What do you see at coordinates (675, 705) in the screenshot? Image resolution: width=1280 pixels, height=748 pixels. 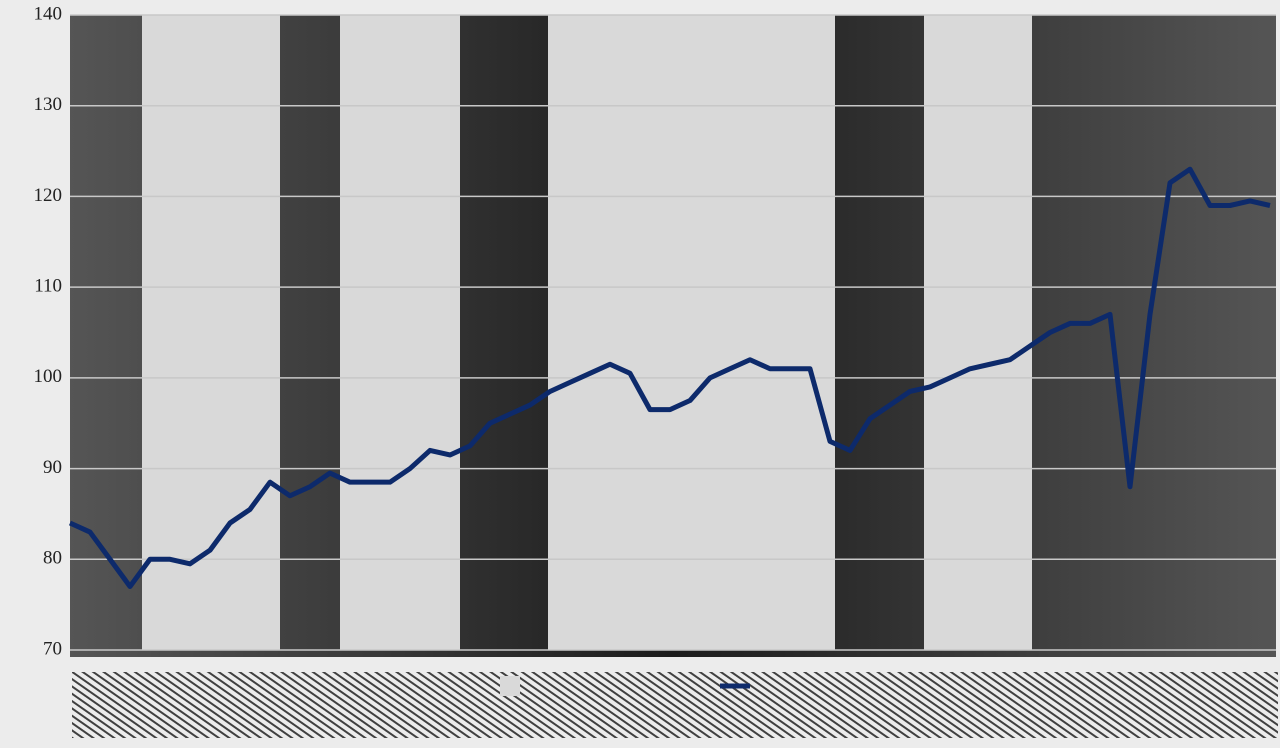 I see `x-axis-labels-illegible` at bounding box center [675, 705].